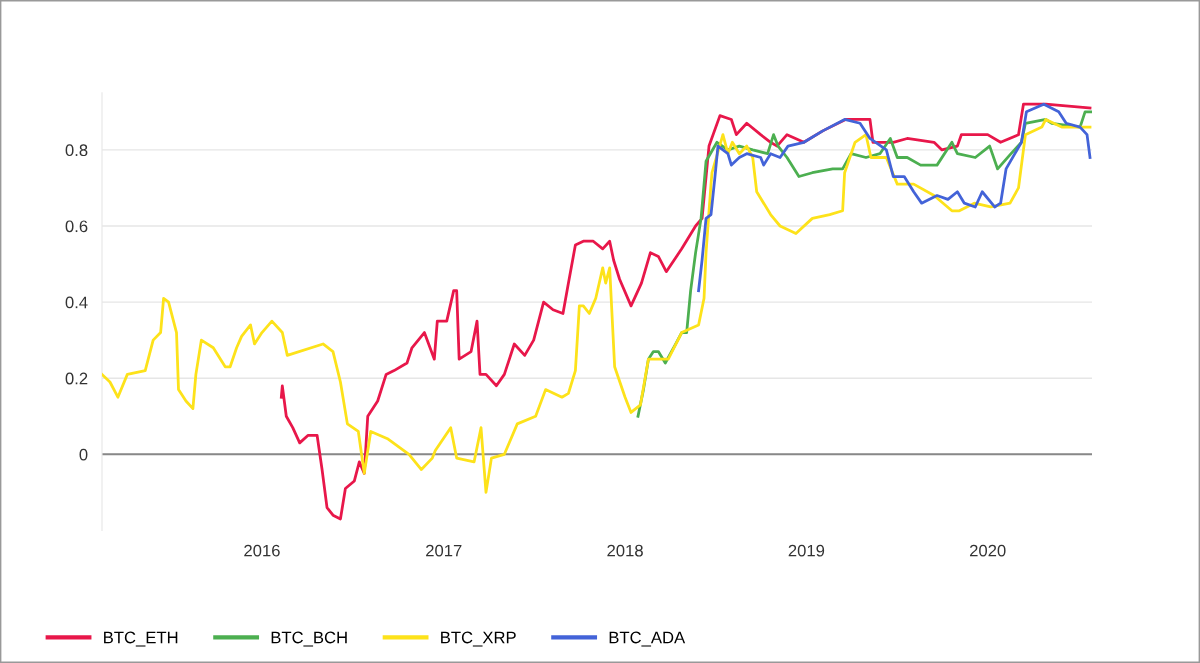 Image resolution: width=1200 pixels, height=663 pixels. What do you see at coordinates (76, 302) in the screenshot?
I see `y-tick-label: 0.4` at bounding box center [76, 302].